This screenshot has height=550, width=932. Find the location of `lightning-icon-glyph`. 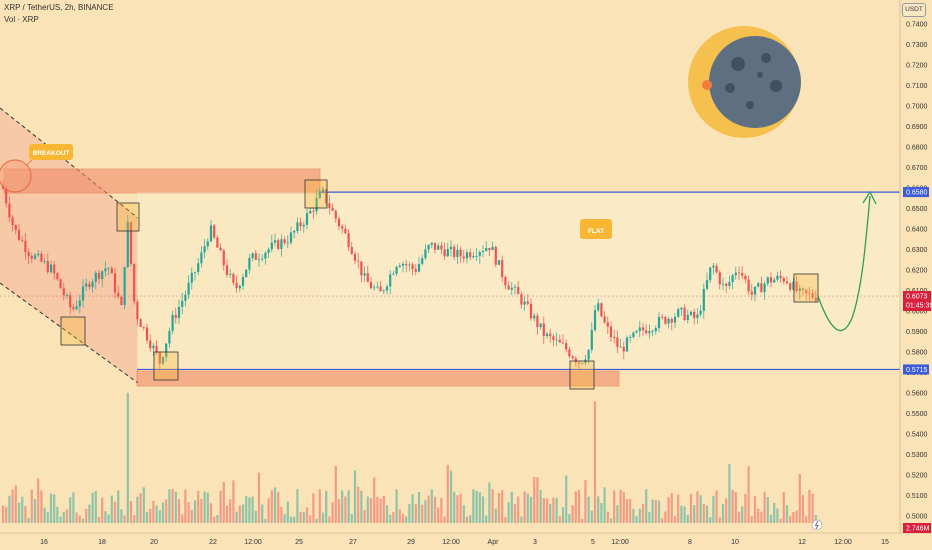

lightning-icon-glyph is located at coordinates (816, 525).